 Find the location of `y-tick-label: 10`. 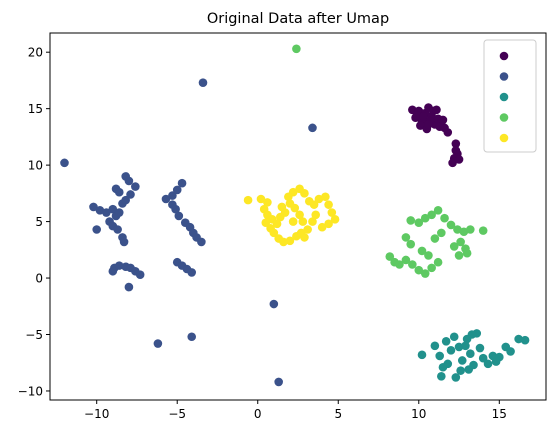

y-tick-label: 10 is located at coordinates (35, 166).